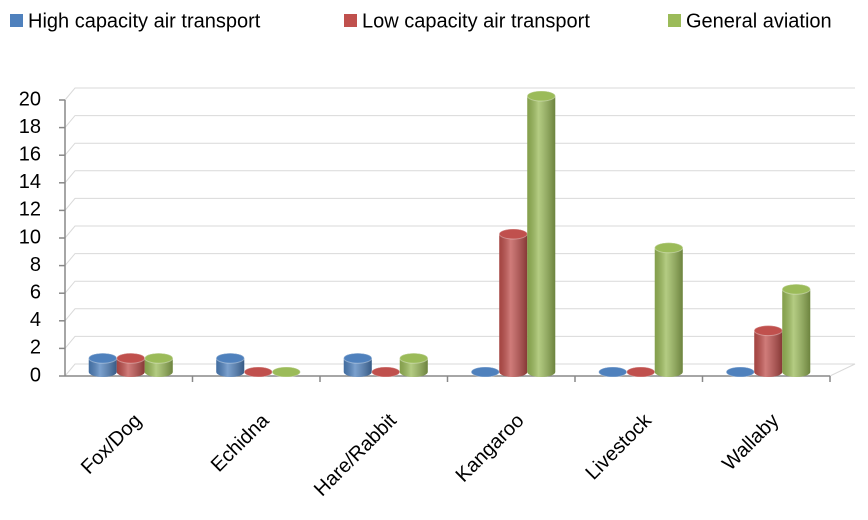 The width and height of the screenshot is (868, 520). I want to click on y-tick-label: 20, so click(30, 99).